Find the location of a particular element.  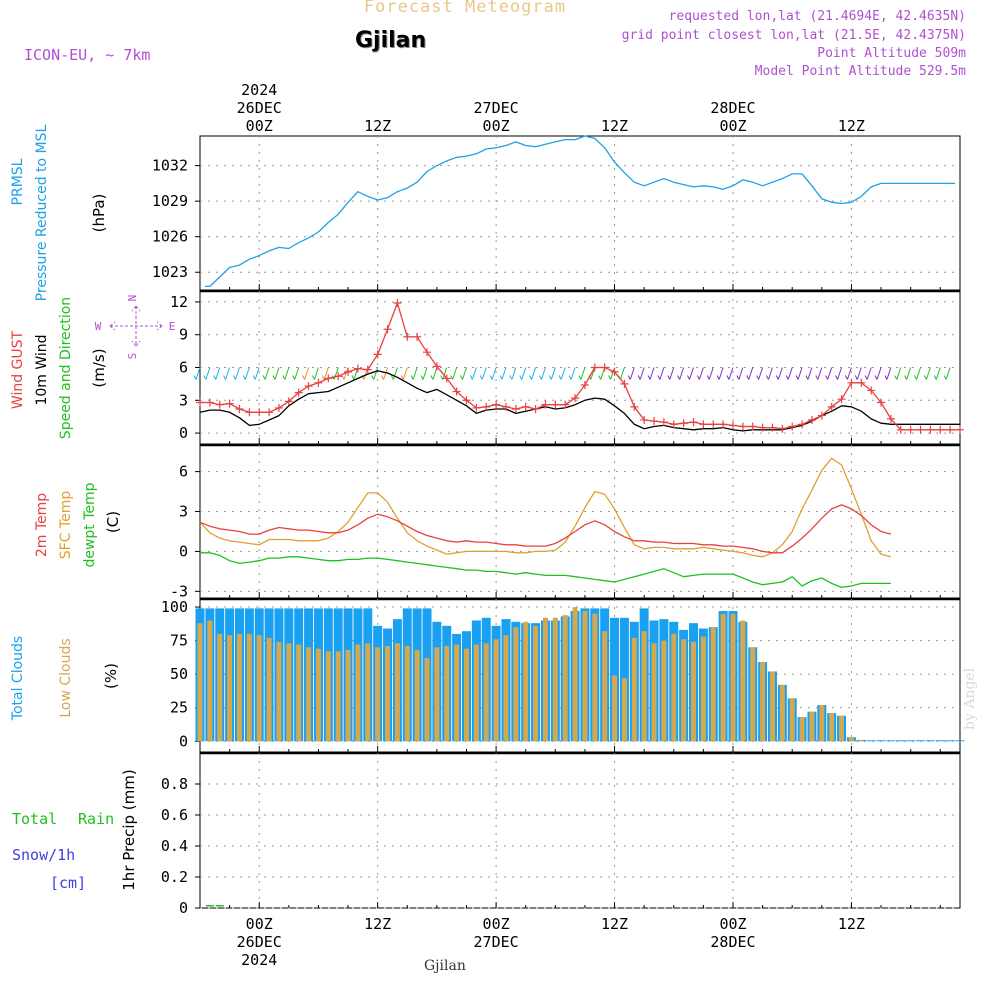

series-line-2m-temp is located at coordinates (545, 529).